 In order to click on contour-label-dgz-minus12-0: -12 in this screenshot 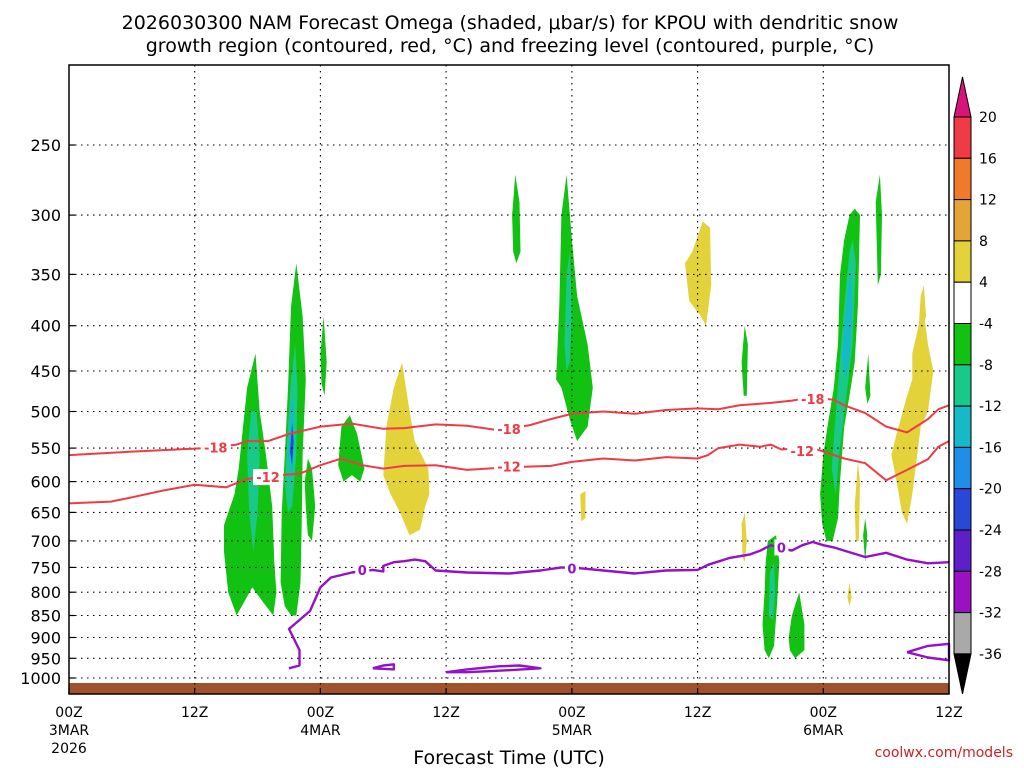, I will do `click(268, 478)`.